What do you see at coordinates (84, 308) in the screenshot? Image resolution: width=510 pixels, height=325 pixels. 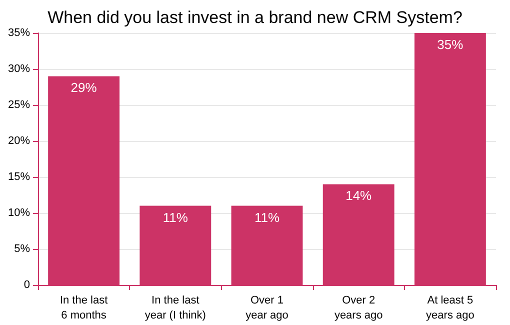 I see `x-tick-label: In the last 6 months` at bounding box center [84, 308].